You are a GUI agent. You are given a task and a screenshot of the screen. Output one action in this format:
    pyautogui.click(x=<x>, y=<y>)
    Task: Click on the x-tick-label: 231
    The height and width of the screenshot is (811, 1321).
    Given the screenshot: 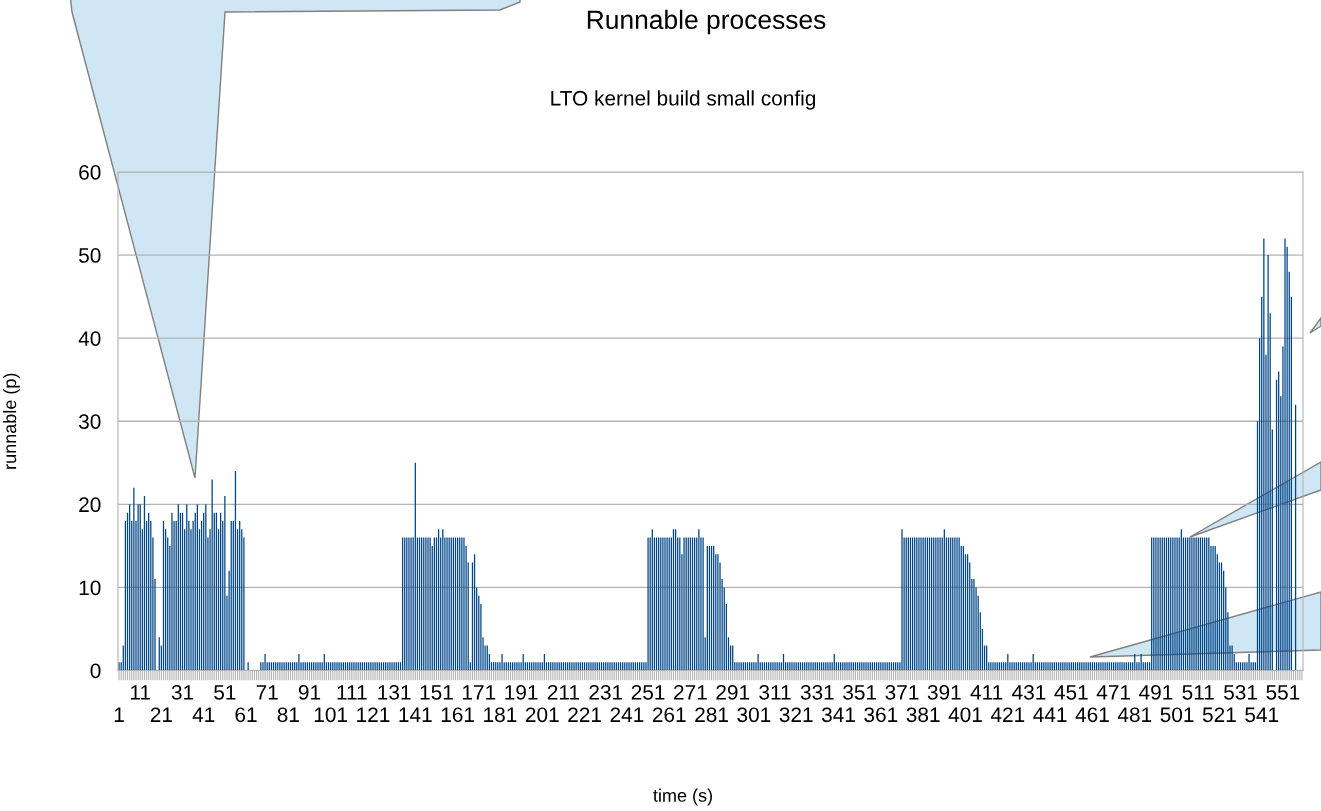 What is the action you would take?
    pyautogui.click(x=606, y=692)
    